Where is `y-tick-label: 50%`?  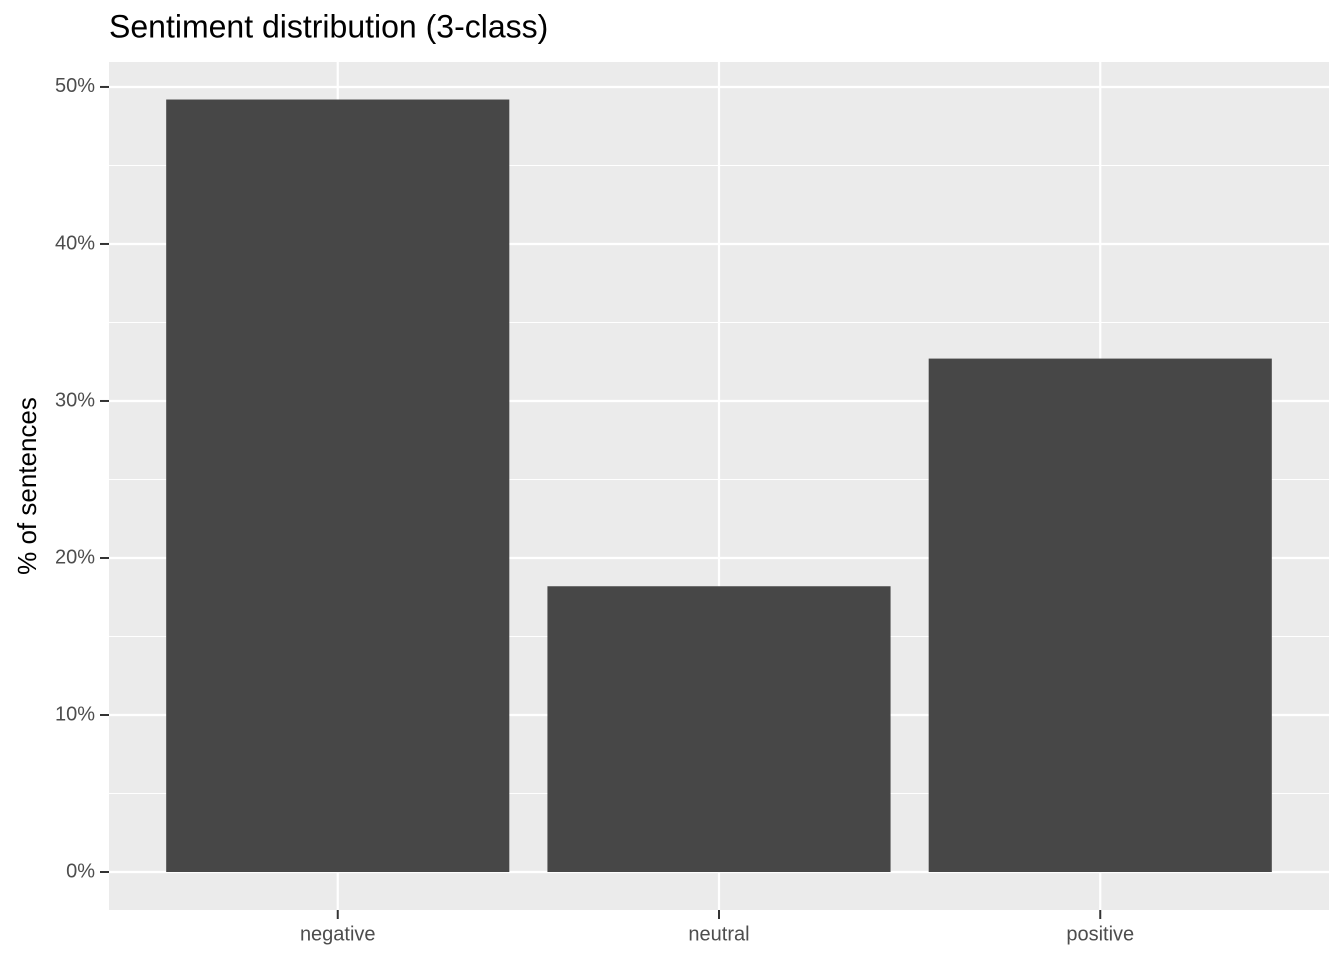
y-tick-label: 50% is located at coordinates (75, 86).